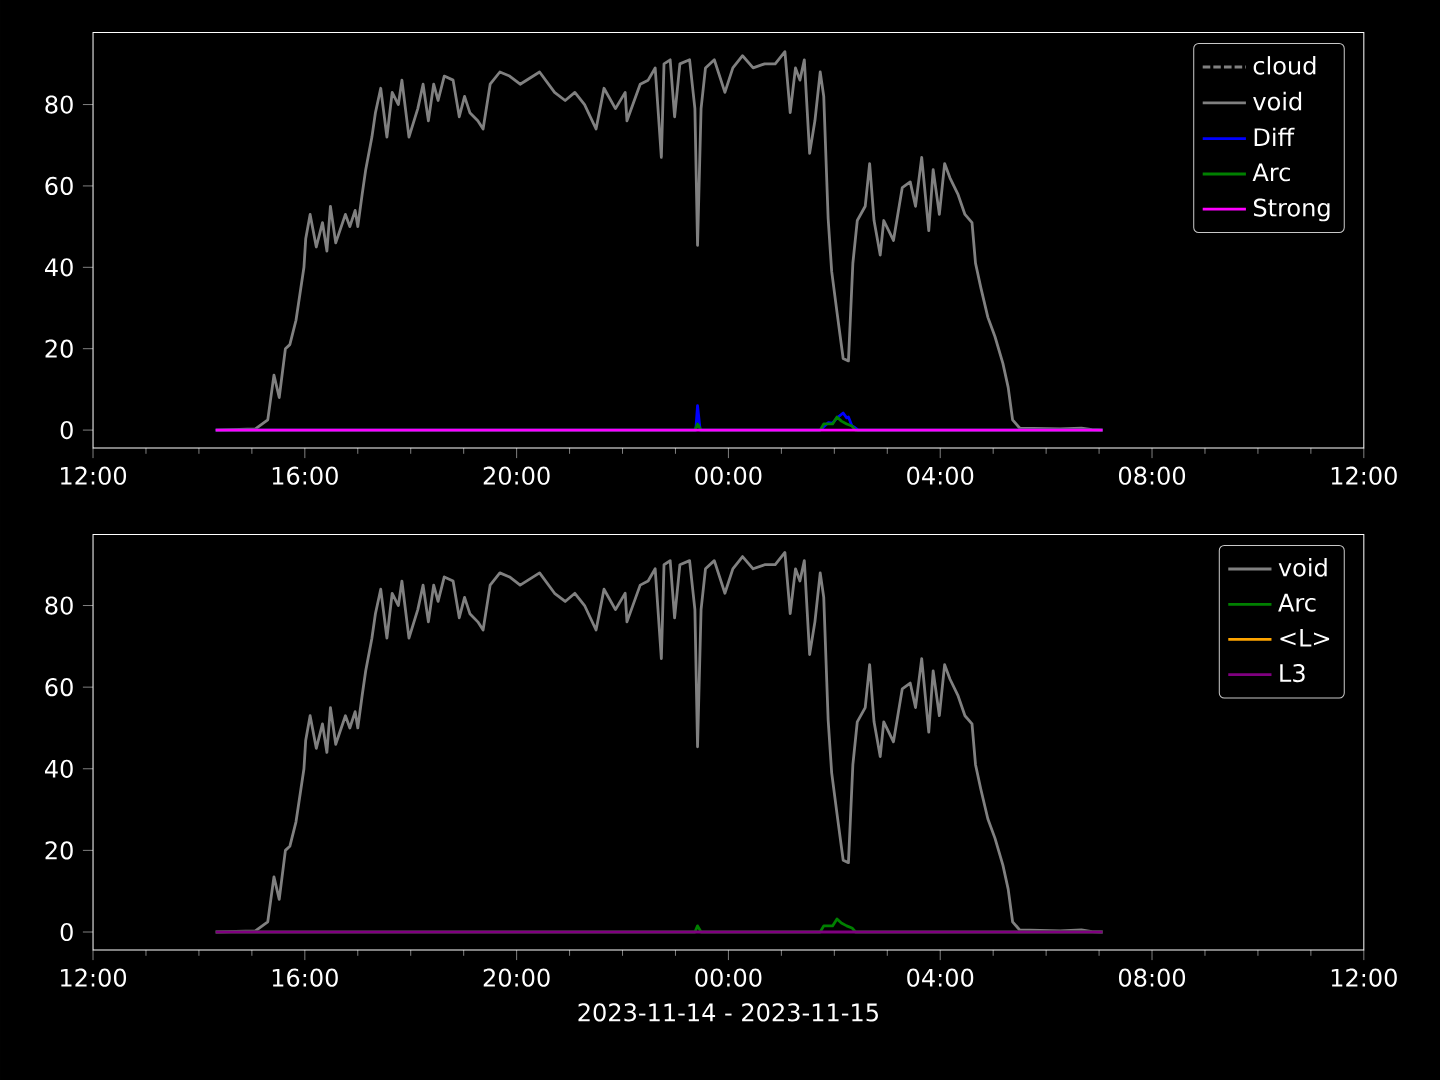 This screenshot has width=1440, height=1080. Describe the element at coordinates (728, 1012) in the screenshot. I see `x-axis-title: 2023-11-14 - 2023-11-15` at that location.